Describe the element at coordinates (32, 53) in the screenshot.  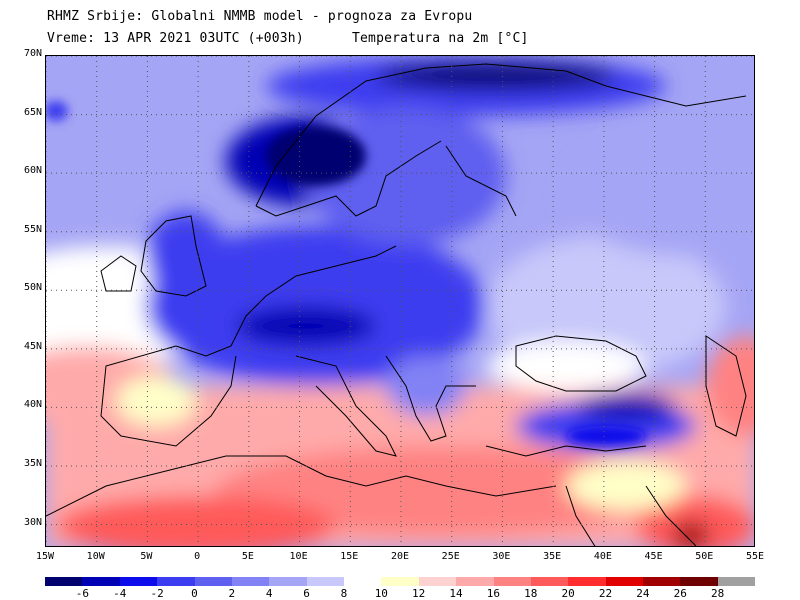
I see `lat-tick-label: 70N` at that location.